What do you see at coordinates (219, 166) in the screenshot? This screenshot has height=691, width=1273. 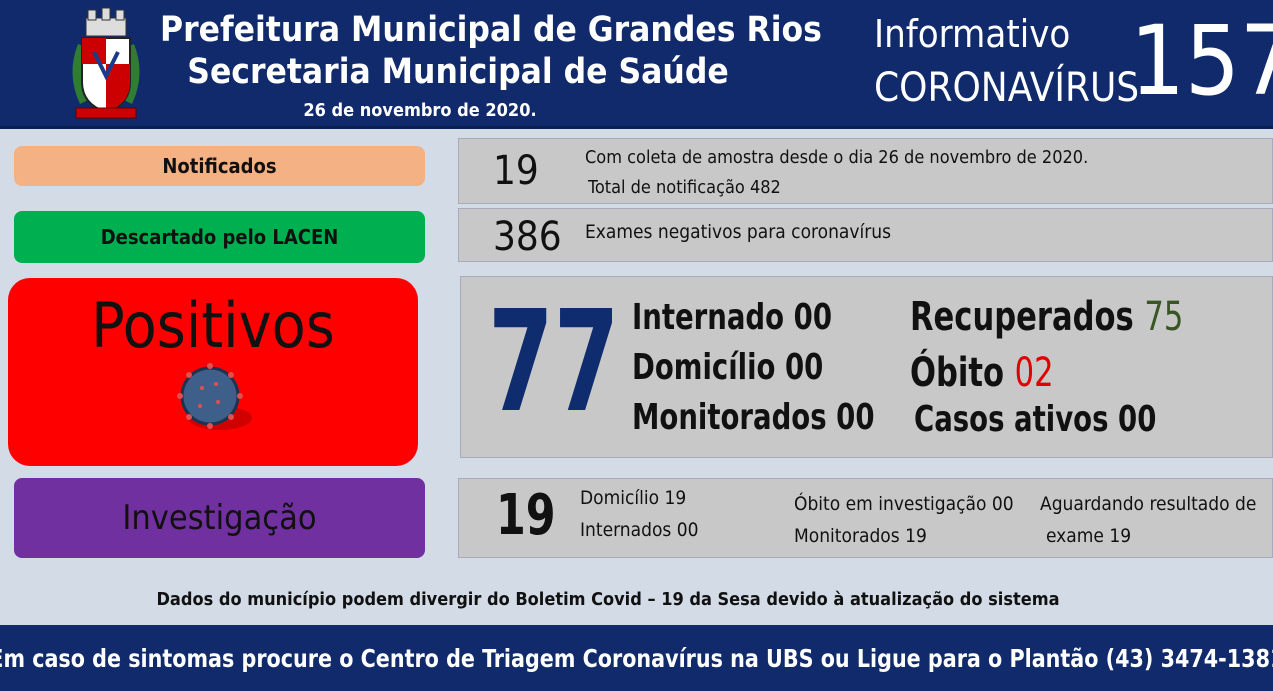 I see `notificados-label: Notificados` at bounding box center [219, 166].